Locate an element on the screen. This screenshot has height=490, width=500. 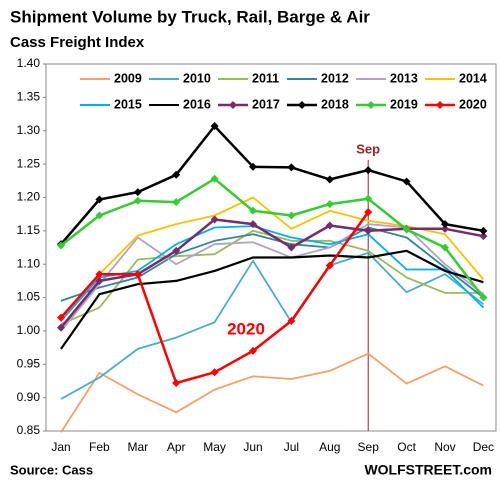
x-tick-label: Dec is located at coordinates (483, 447).